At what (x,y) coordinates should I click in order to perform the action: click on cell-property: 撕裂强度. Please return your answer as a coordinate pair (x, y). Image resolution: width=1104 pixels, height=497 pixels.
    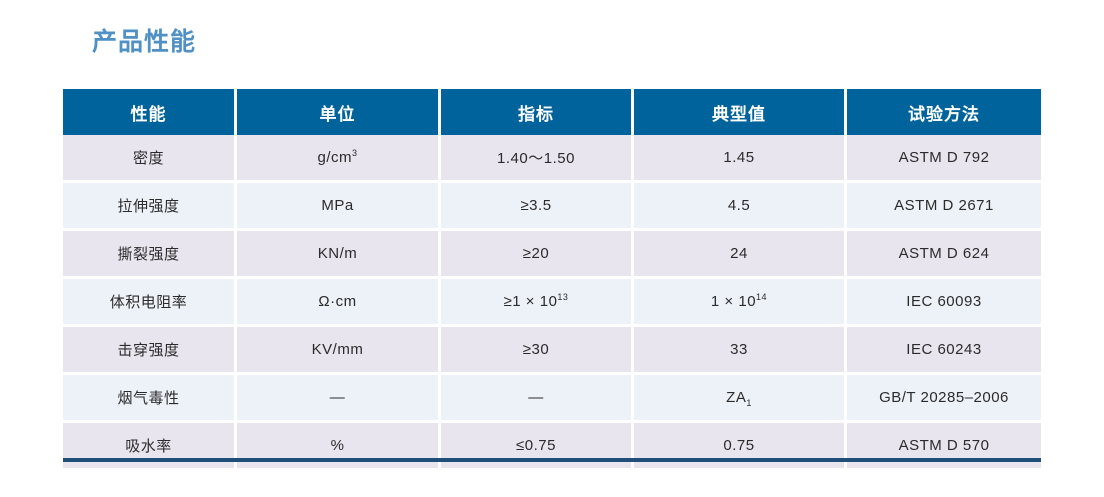
    Looking at the image, I should click on (150, 255).